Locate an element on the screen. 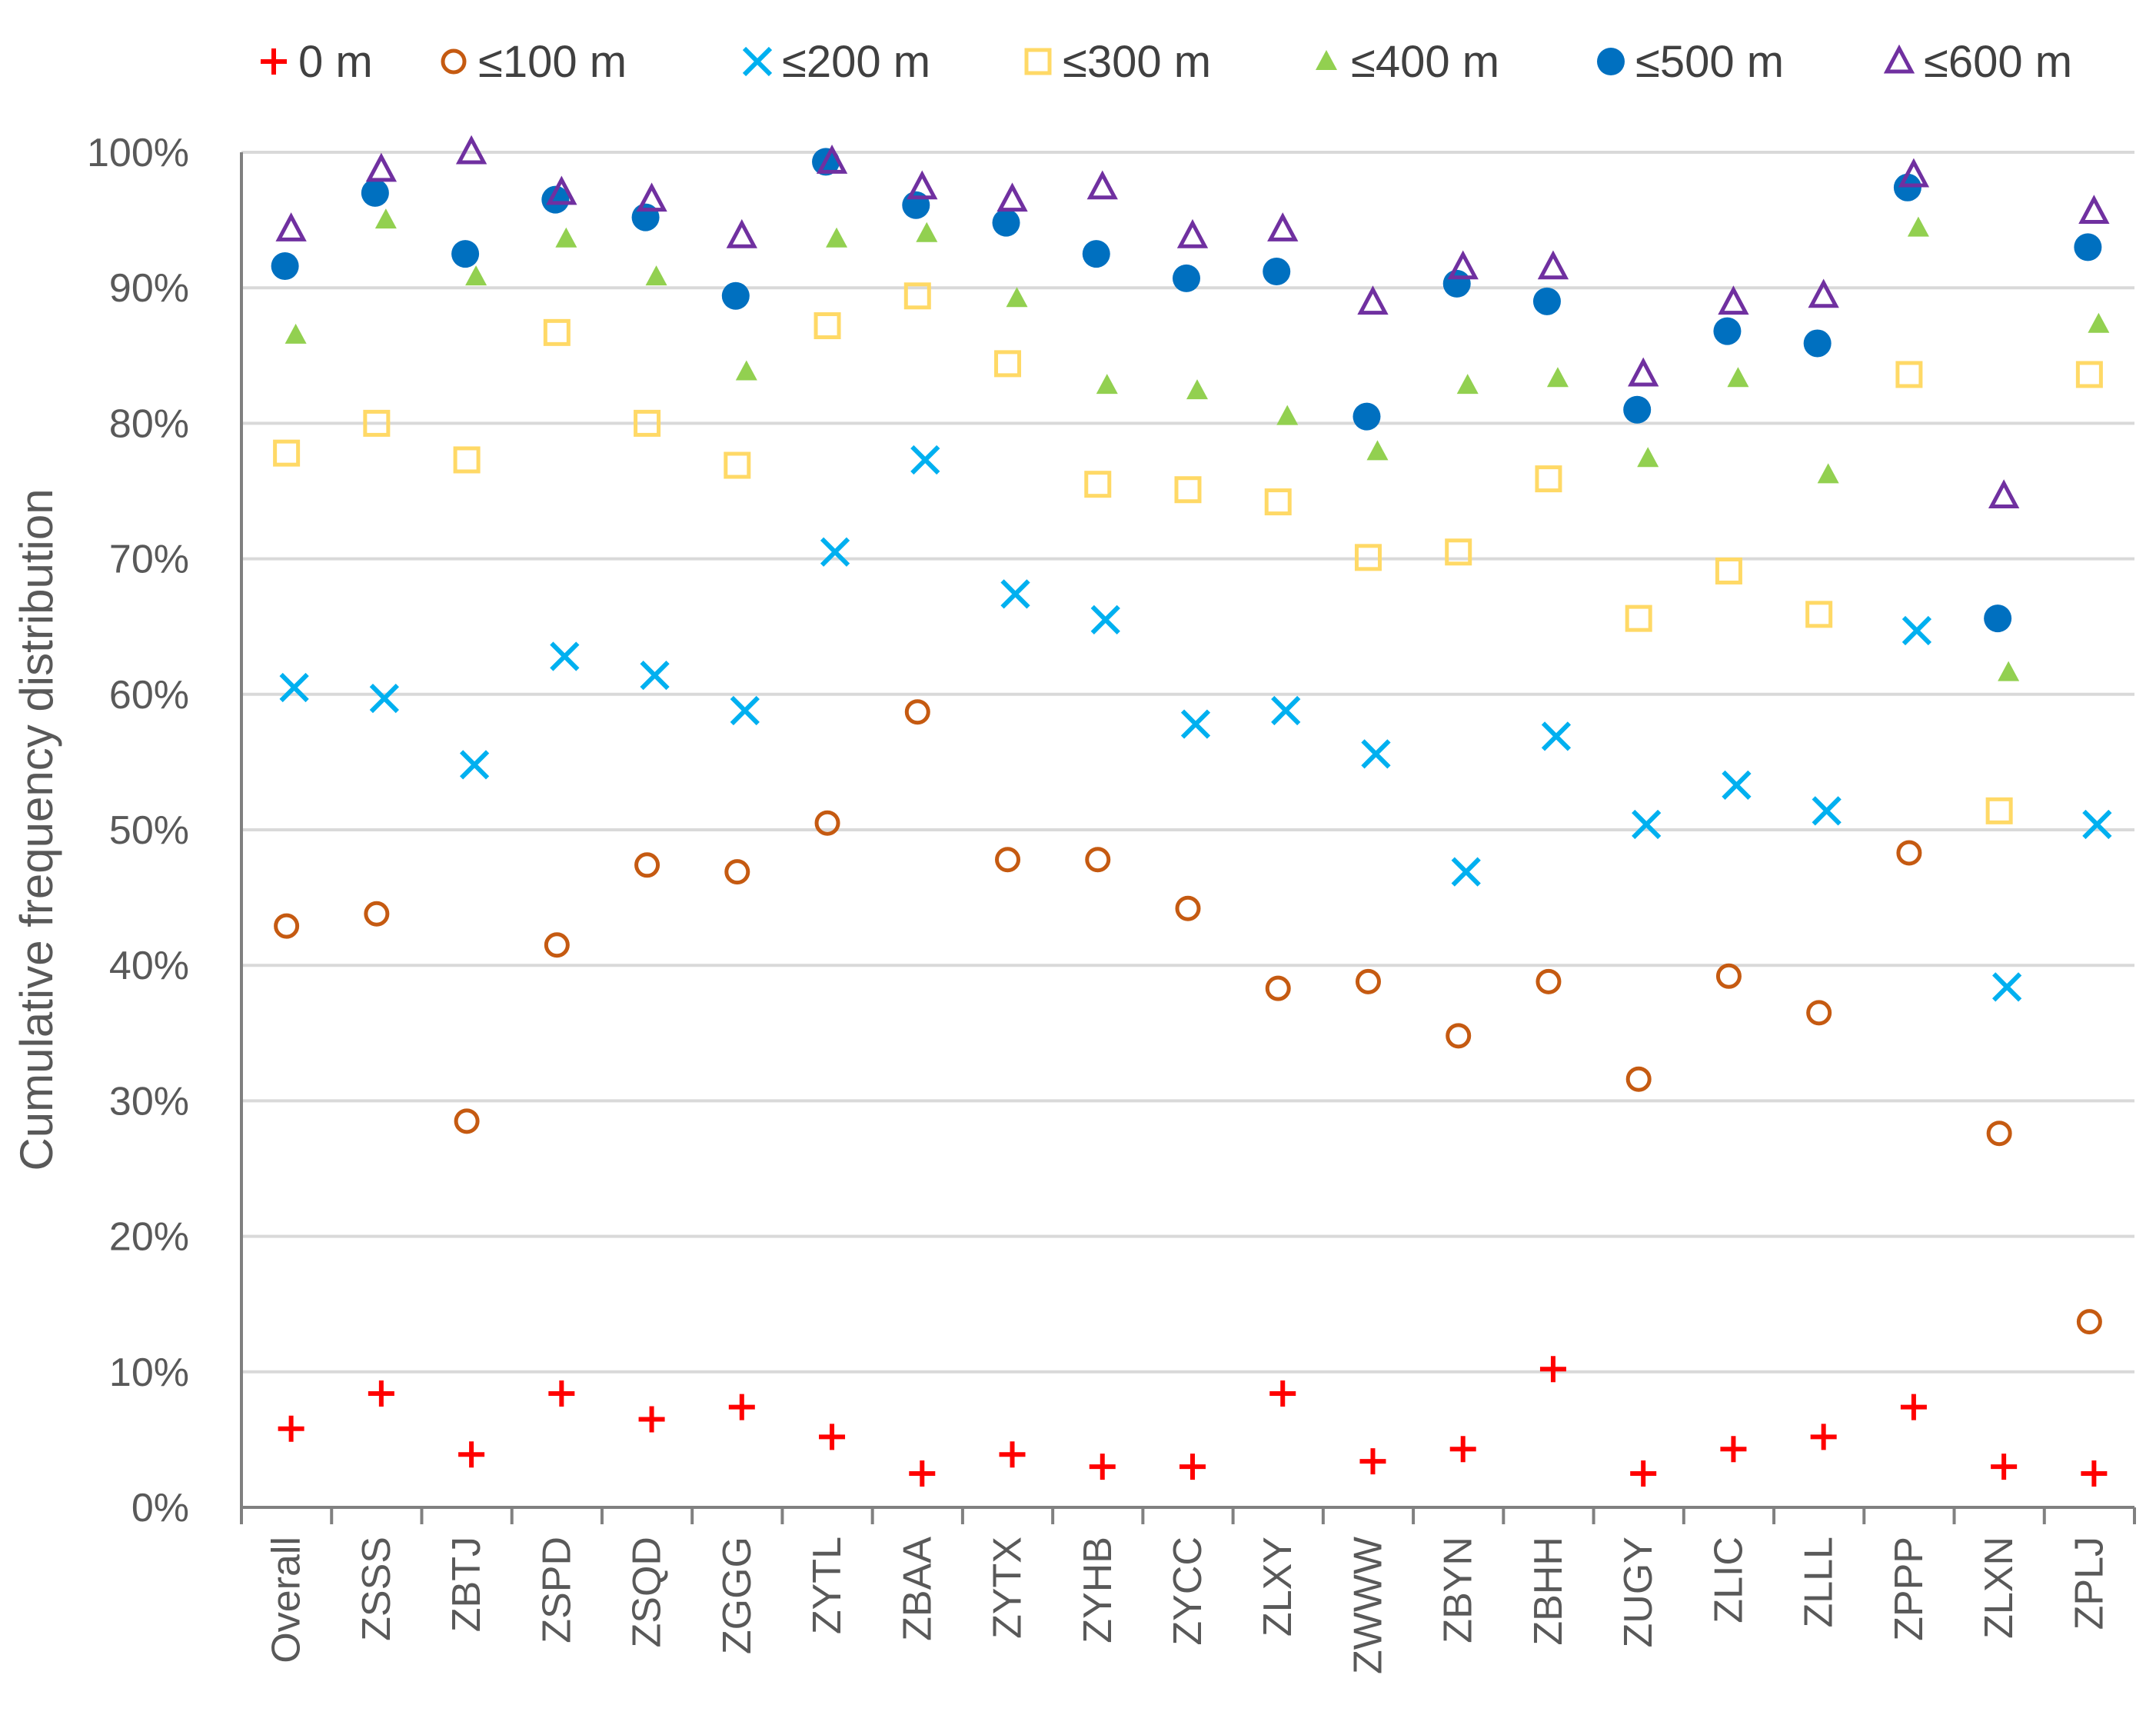 The height and width of the screenshot is (1735, 2156). x-category-label: ZSPD is located at coordinates (556, 1590).